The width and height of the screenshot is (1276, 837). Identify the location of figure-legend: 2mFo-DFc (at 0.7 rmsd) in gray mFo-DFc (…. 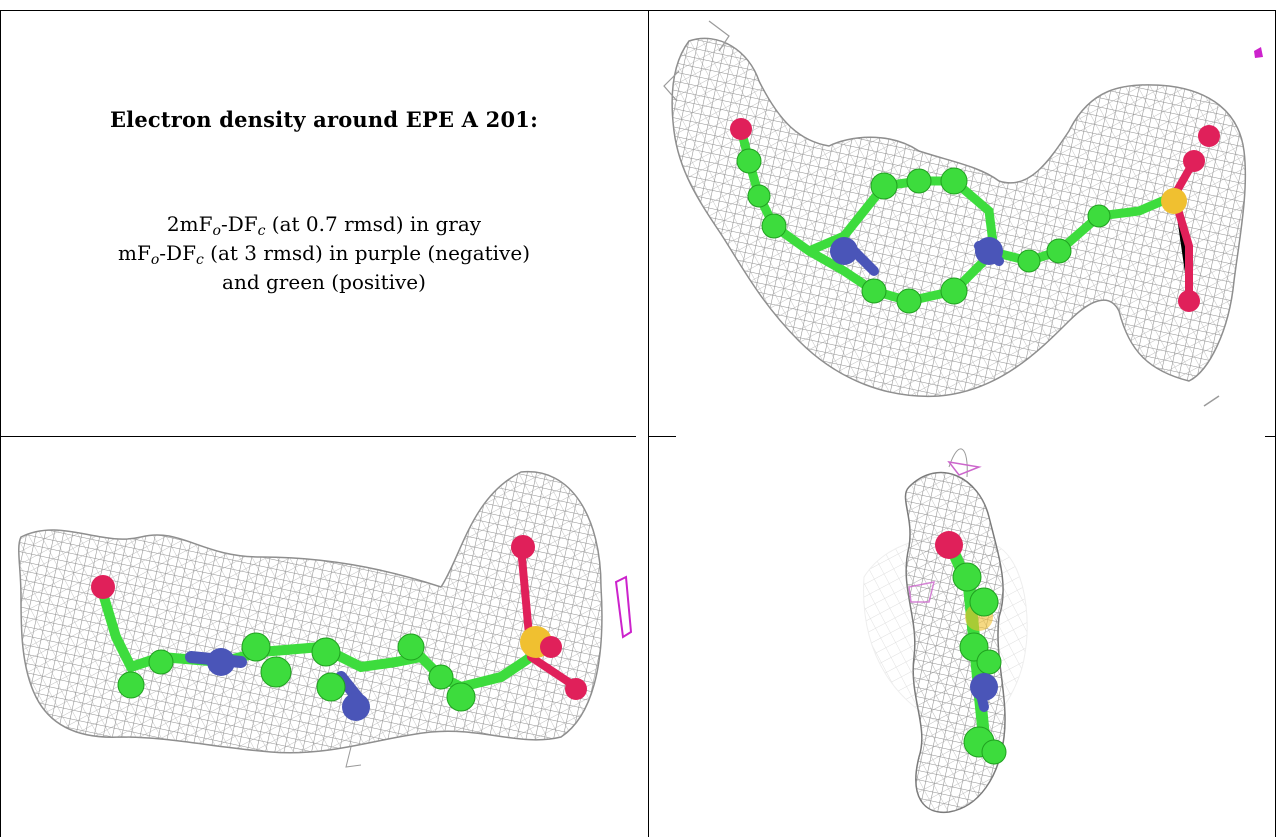
(324, 253).